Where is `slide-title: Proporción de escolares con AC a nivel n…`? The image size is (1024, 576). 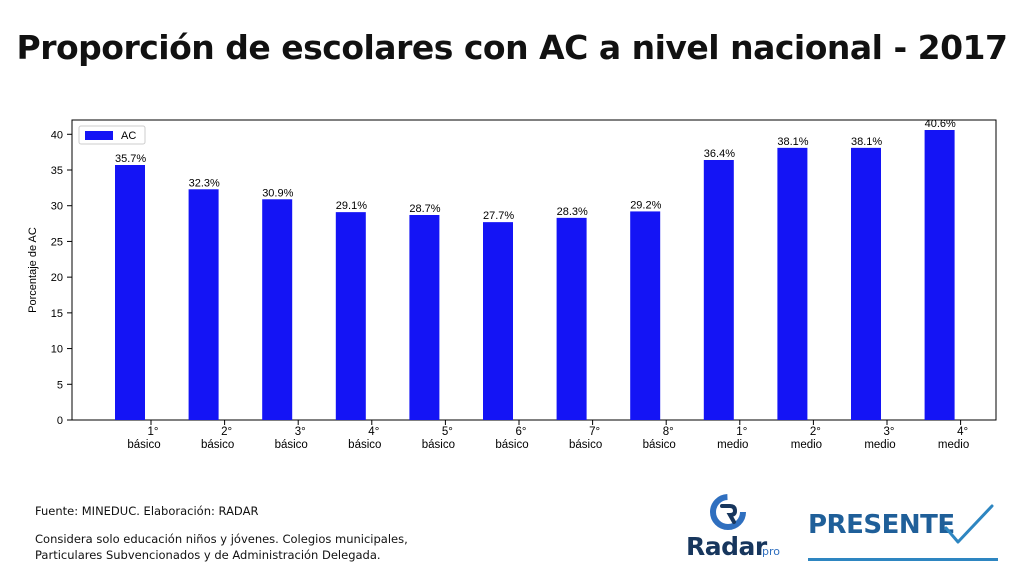
slide-title: Proporción de escolares con AC a nivel n… is located at coordinates (512, 47).